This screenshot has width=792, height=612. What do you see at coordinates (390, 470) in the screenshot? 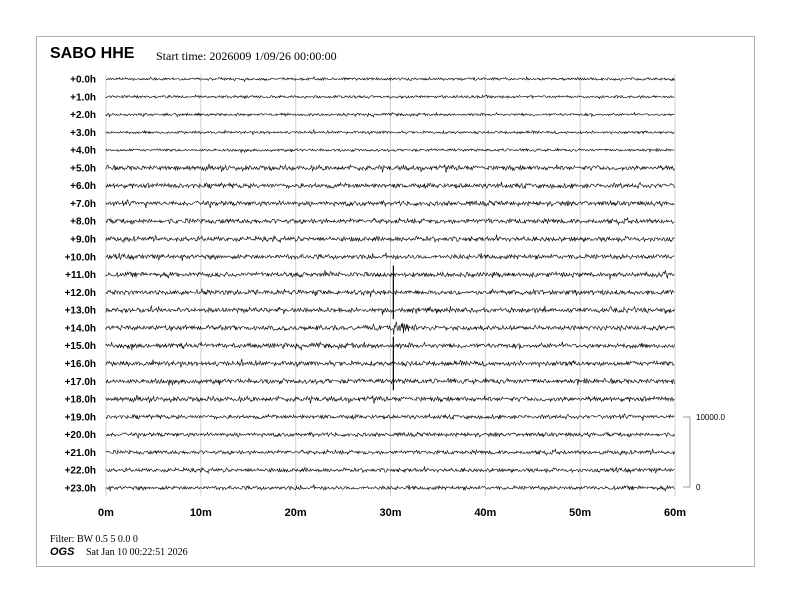
I see `trace-+22.0h` at bounding box center [390, 470].